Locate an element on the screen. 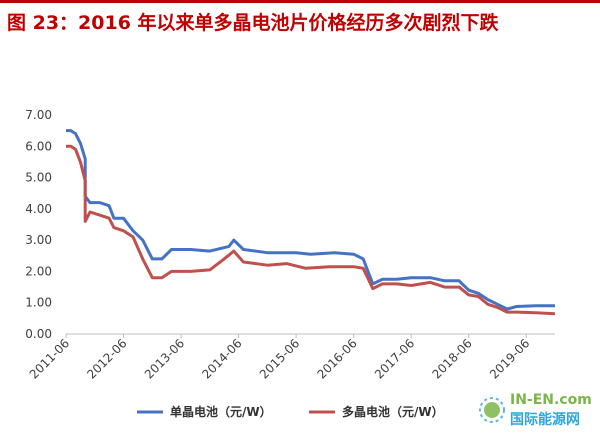 This screenshot has height=442, width=600. legend: 单晶电池（元/W） 多晶电池（元/W） is located at coordinates (290, 411).